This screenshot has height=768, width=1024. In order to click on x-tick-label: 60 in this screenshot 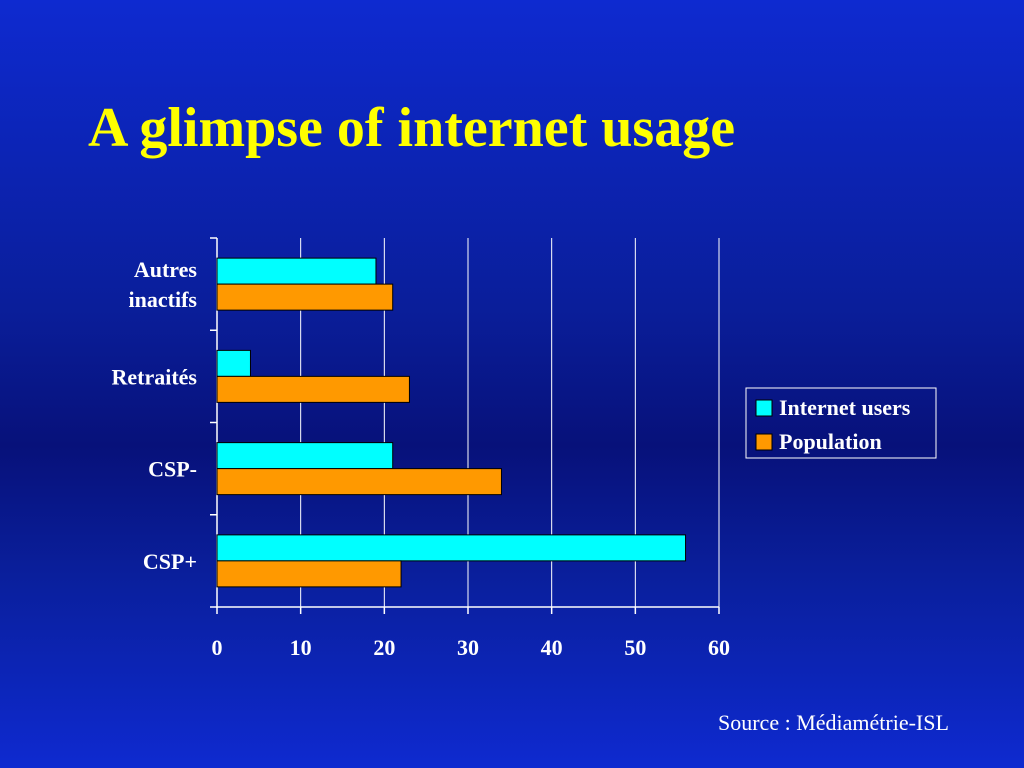, I will do `click(719, 647)`.